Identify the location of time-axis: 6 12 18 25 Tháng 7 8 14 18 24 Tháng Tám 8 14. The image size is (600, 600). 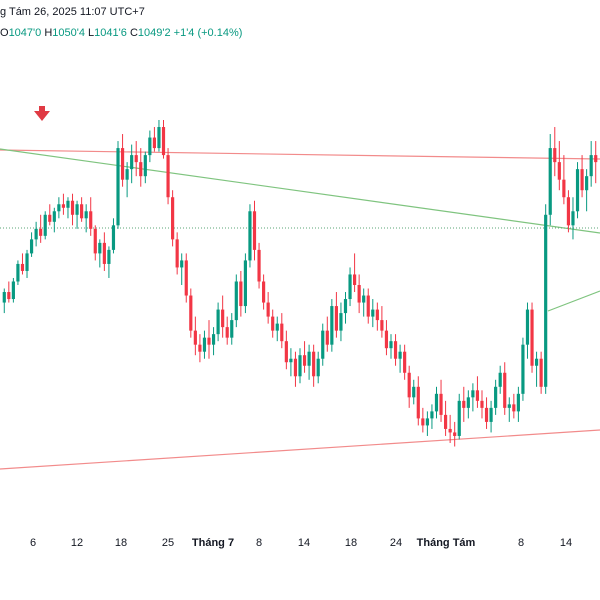
(301, 543).